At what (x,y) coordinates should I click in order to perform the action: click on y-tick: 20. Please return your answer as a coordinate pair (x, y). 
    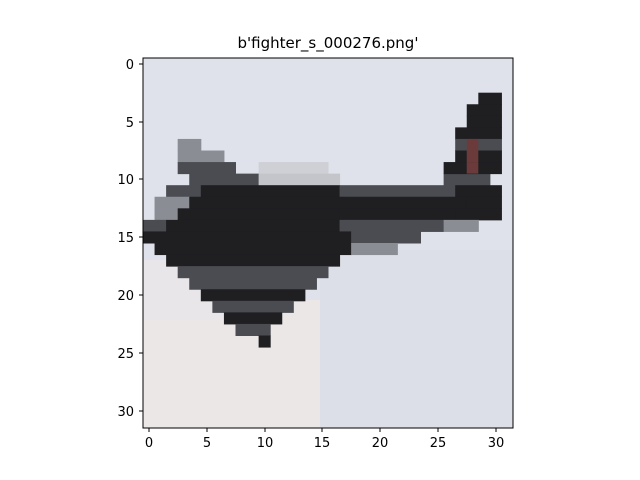
    Looking at the image, I should click on (130, 296).